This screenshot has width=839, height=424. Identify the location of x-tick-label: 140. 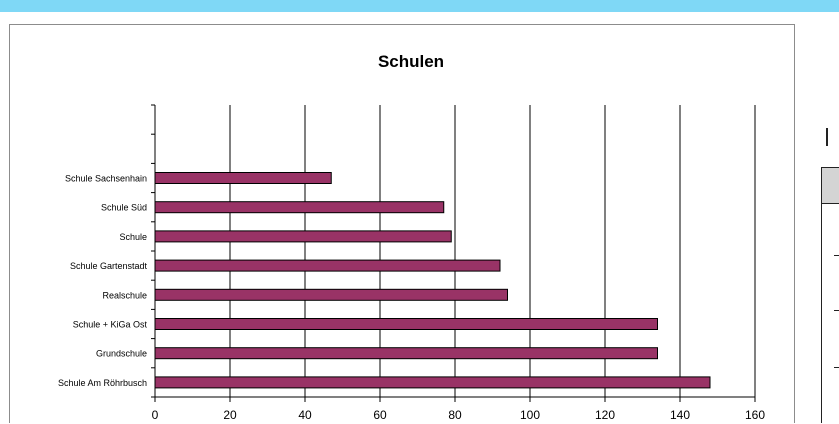
(680, 415).